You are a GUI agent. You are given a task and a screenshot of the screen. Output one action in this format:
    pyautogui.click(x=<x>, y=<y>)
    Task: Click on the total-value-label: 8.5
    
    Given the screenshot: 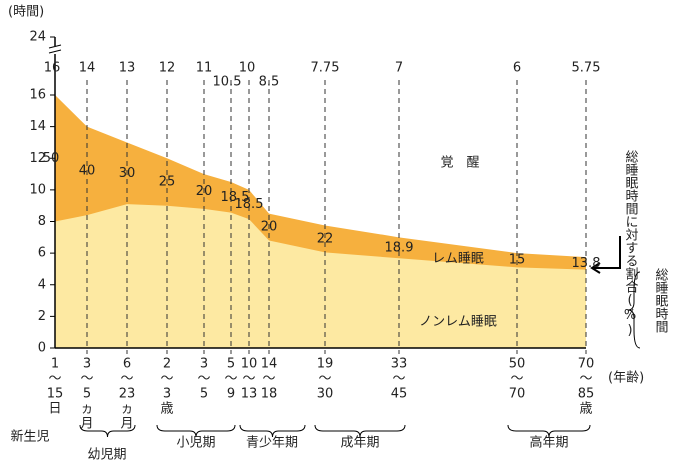 What is the action you would take?
    pyautogui.click(x=269, y=82)
    